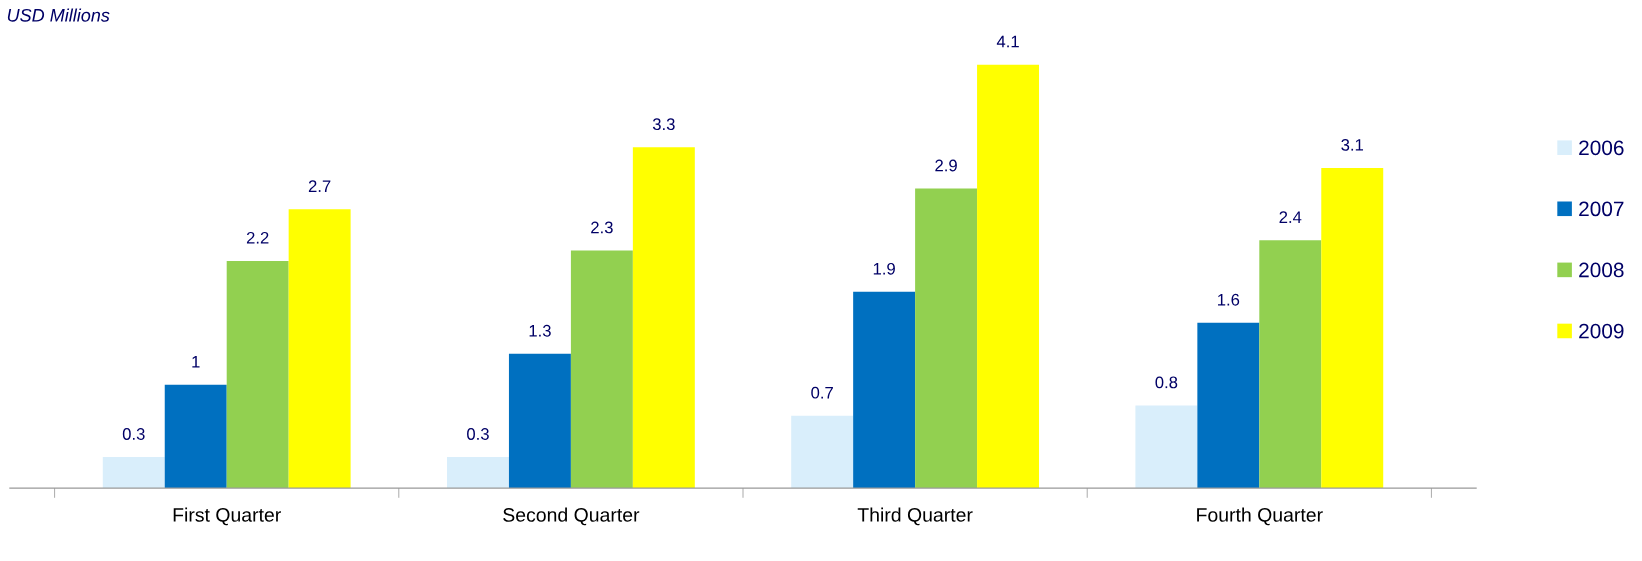 This screenshot has height=561, width=1642. Describe the element at coordinates (1166, 382) in the screenshot. I see `data-label: 0.8` at that location.